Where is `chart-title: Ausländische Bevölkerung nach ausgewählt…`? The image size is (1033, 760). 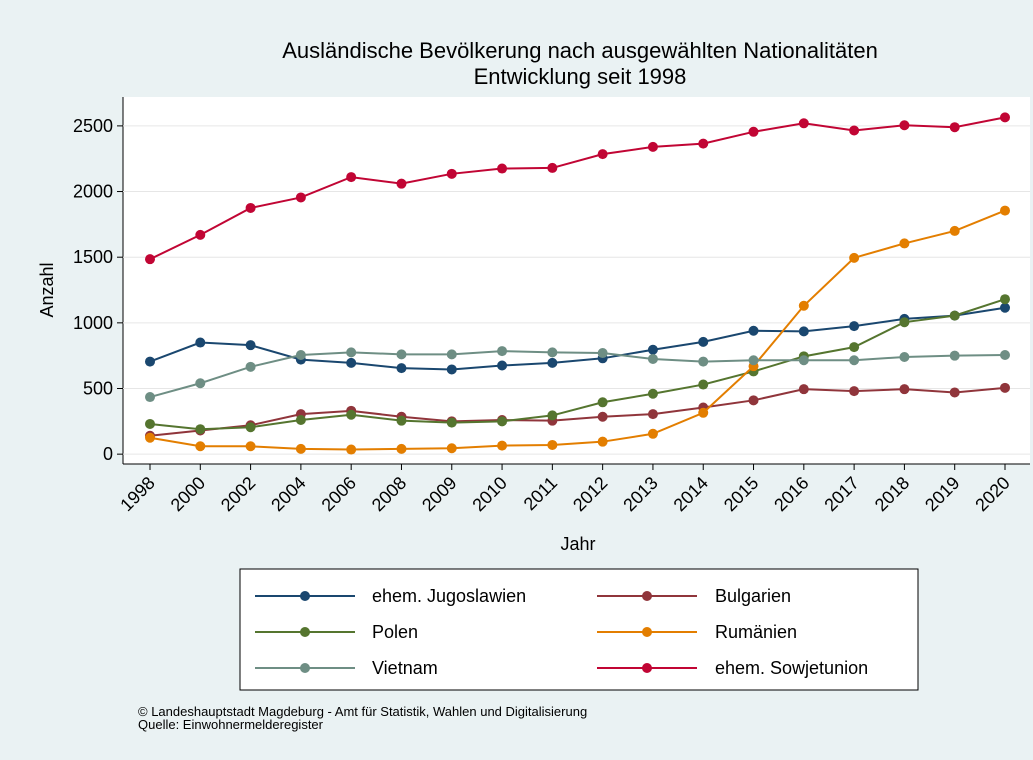 chart-title: Ausländische Bevölkerung nach ausgewählt… is located at coordinates (580, 50).